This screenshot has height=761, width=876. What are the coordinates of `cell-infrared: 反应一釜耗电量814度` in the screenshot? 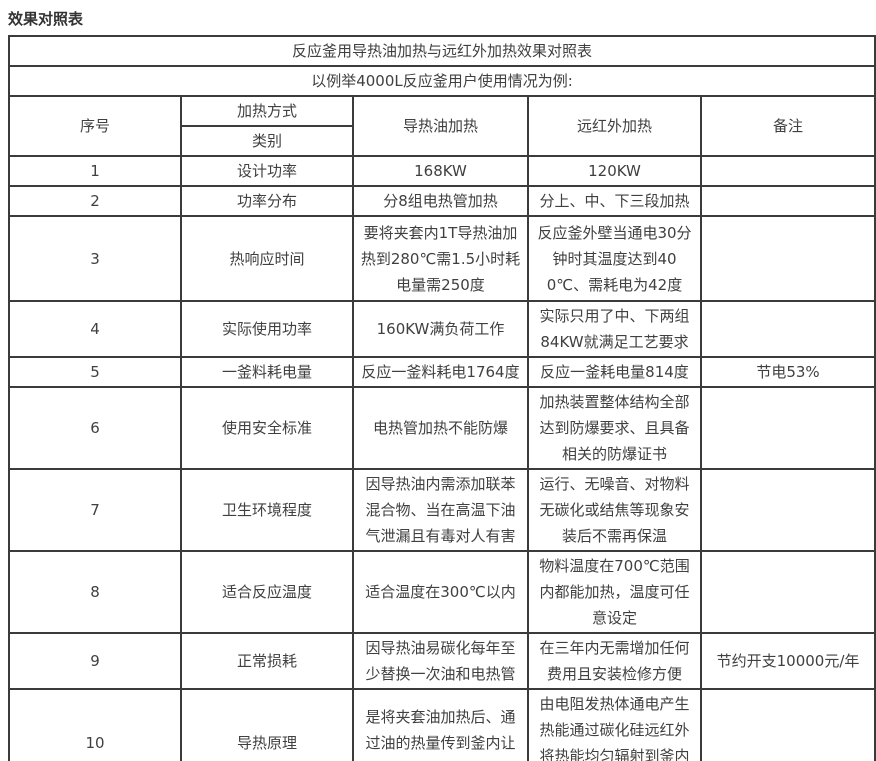 It's located at (614, 372).